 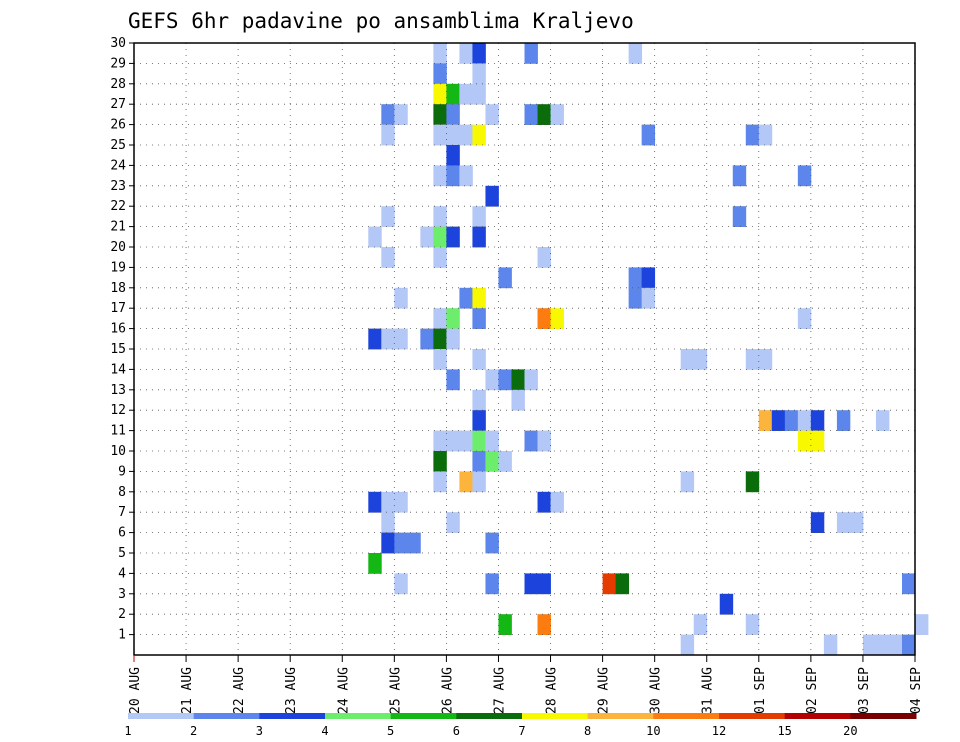 What do you see at coordinates (521, 731) in the screenshot?
I see `colorbar-label: 7` at bounding box center [521, 731].